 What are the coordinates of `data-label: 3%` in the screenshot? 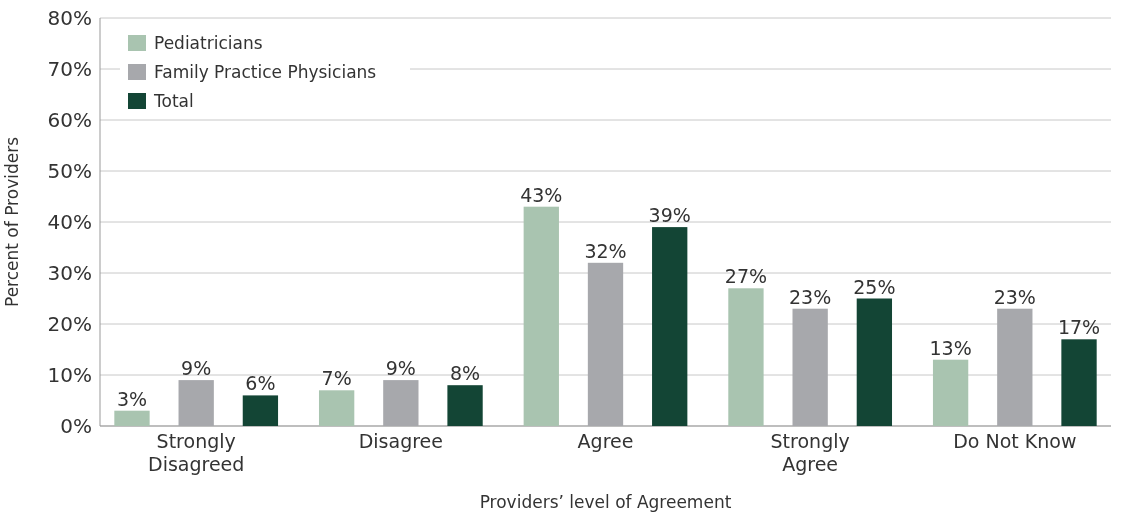 It's located at (132, 398).